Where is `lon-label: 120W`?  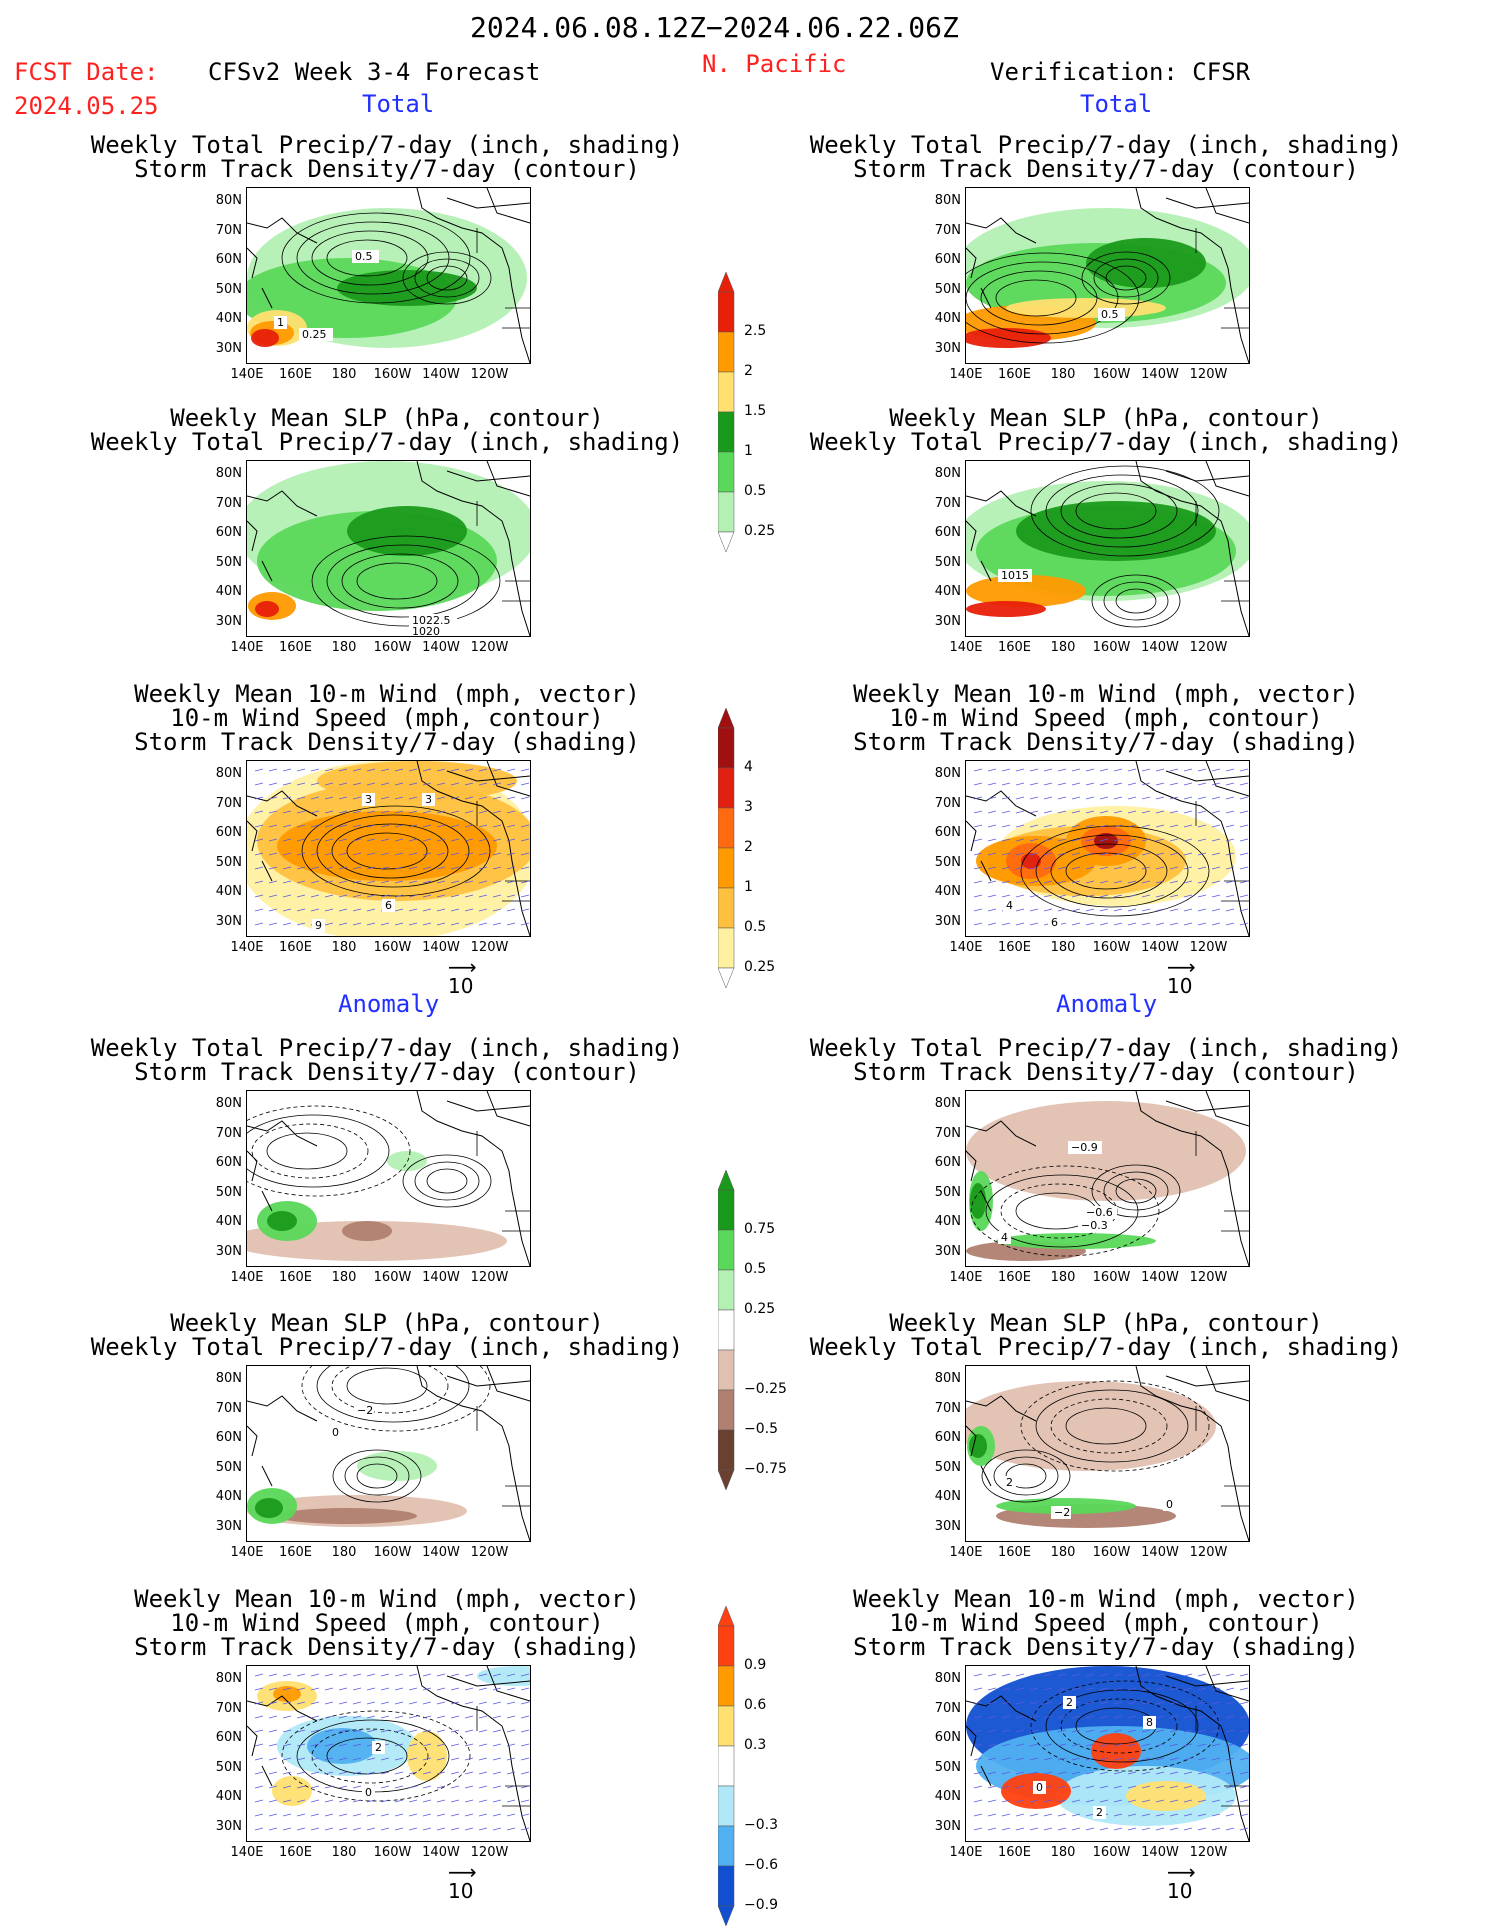
lon-label: 120W is located at coordinates (489, 374).